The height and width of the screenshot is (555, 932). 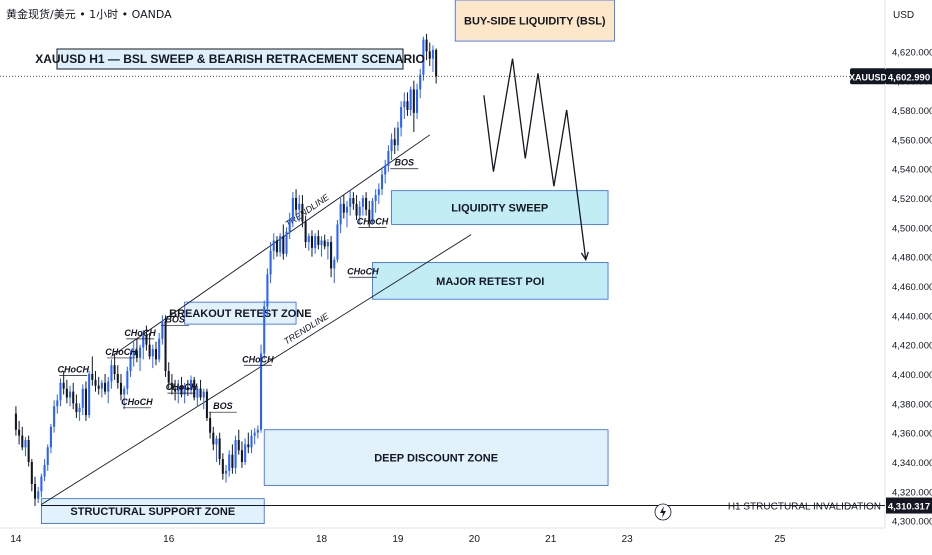 I want to click on buy-side-liquidity-zone-label: BUY-SIDE LIQUIDITY (BSL), so click(x=535, y=22).